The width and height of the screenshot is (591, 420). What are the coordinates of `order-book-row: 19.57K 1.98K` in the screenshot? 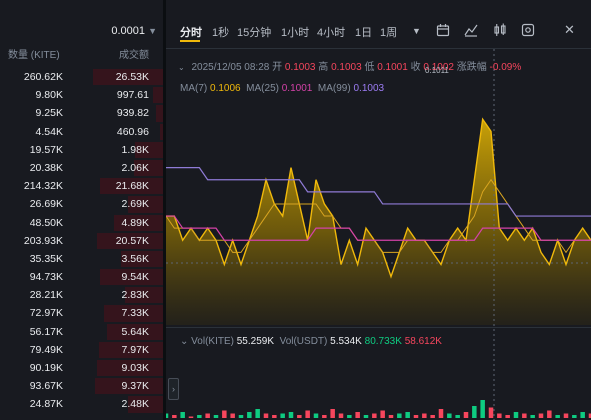 It's located at (81, 150).